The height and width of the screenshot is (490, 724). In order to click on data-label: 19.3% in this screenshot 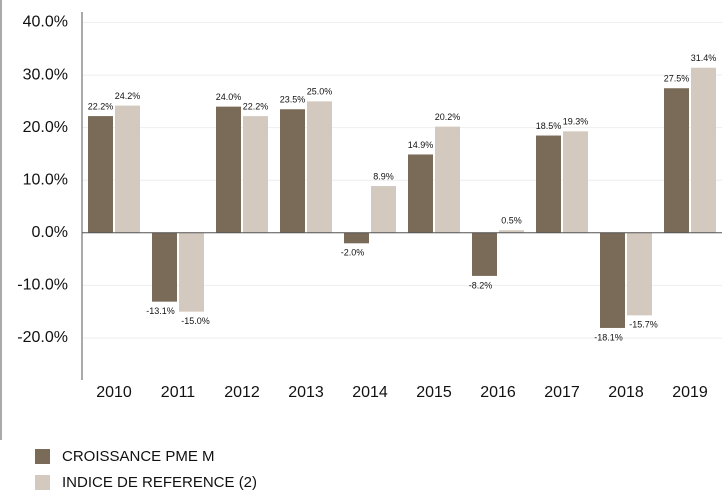, I will do `click(576, 122)`.